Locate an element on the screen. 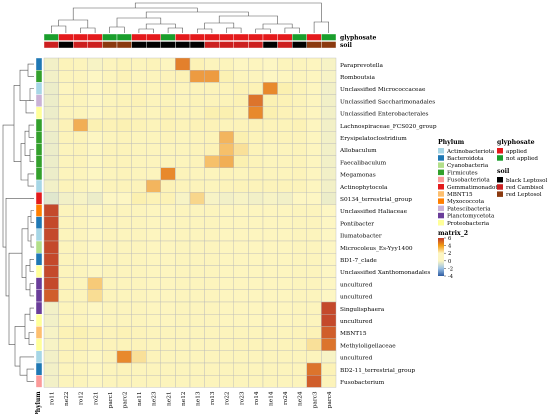 The height and width of the screenshot is (414, 550). column-label: parc2 is located at coordinates (125, 399).